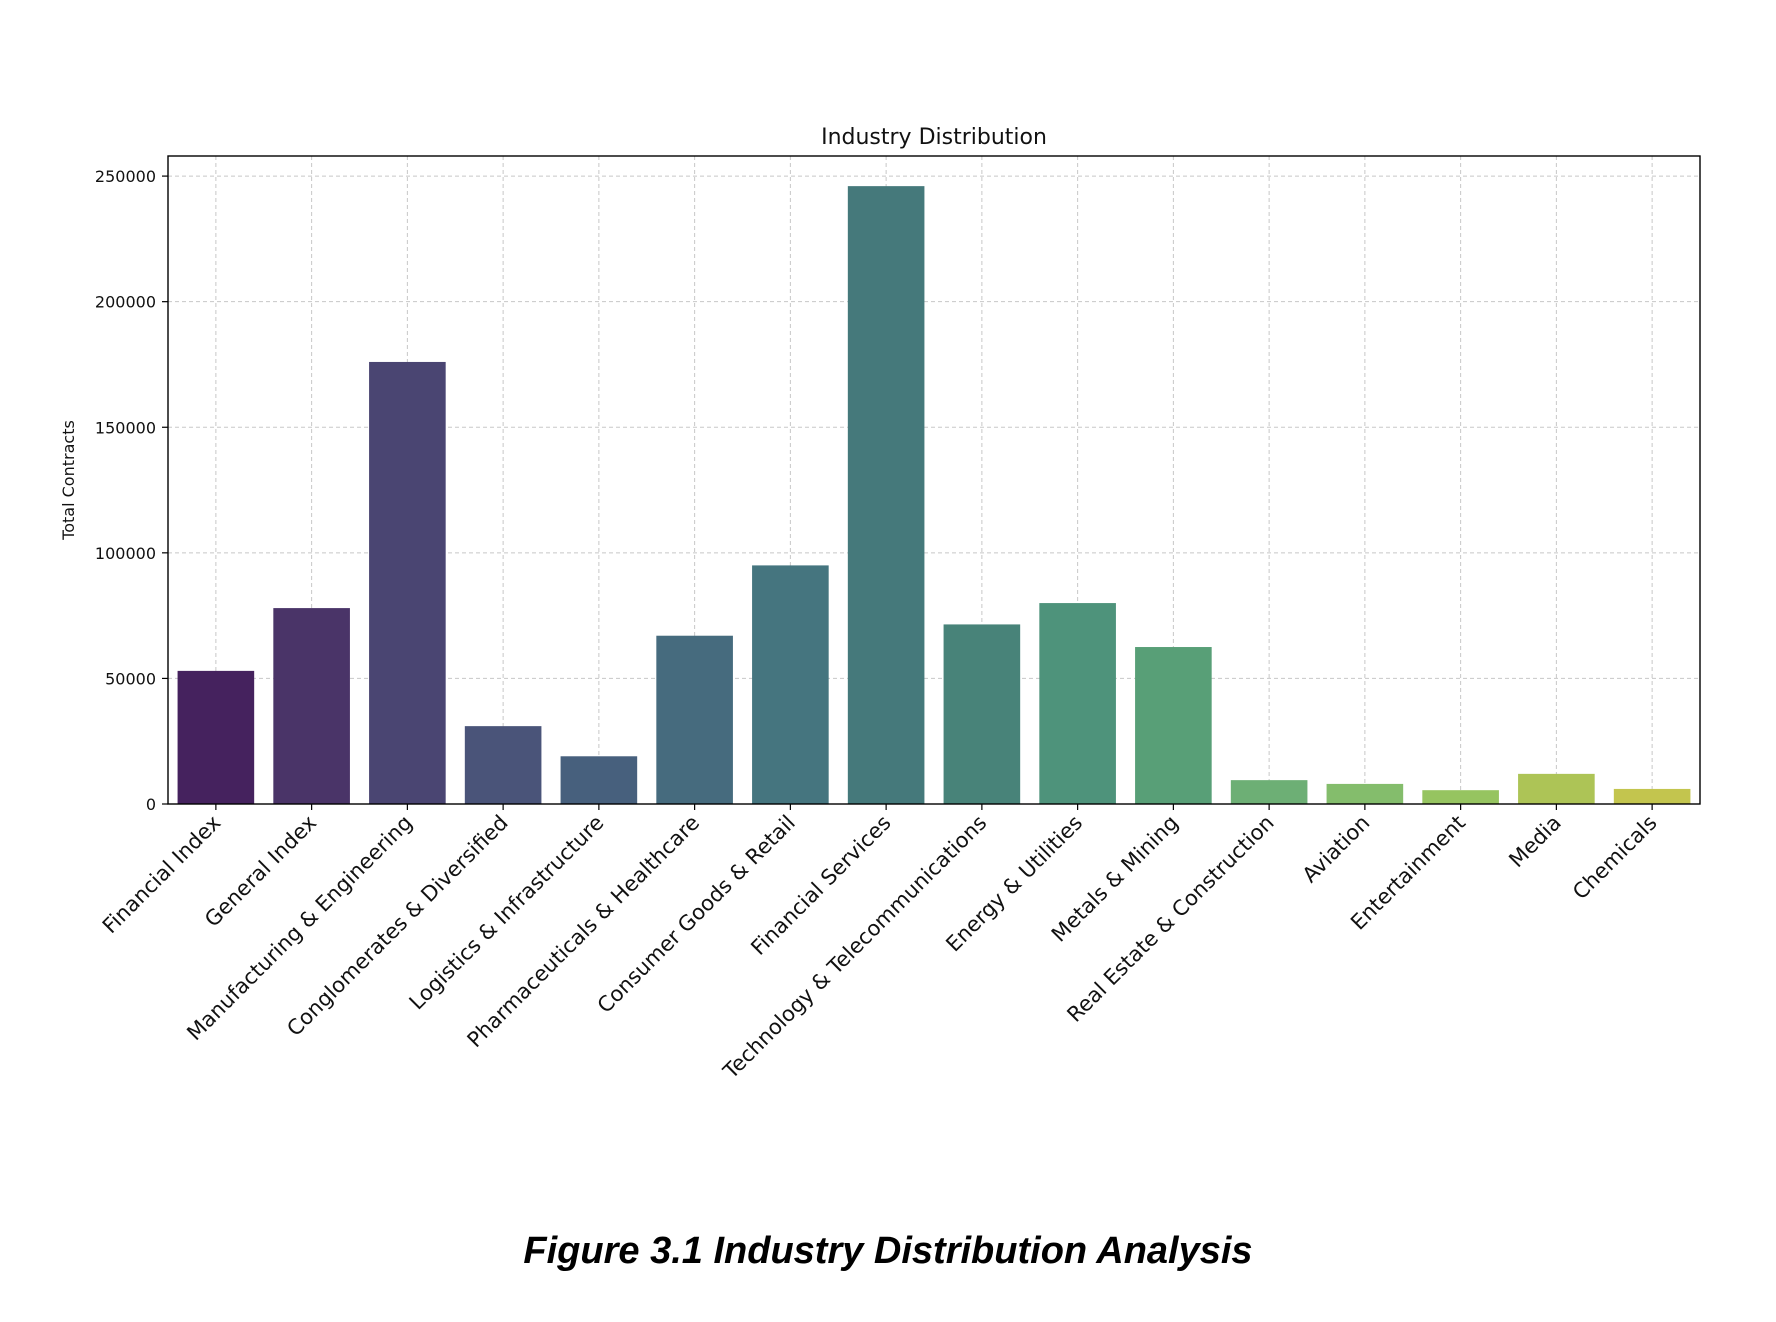 This screenshot has height=1322, width=1776. Describe the element at coordinates (125, 176) in the screenshot. I see `y-tick-label: 250000` at that location.